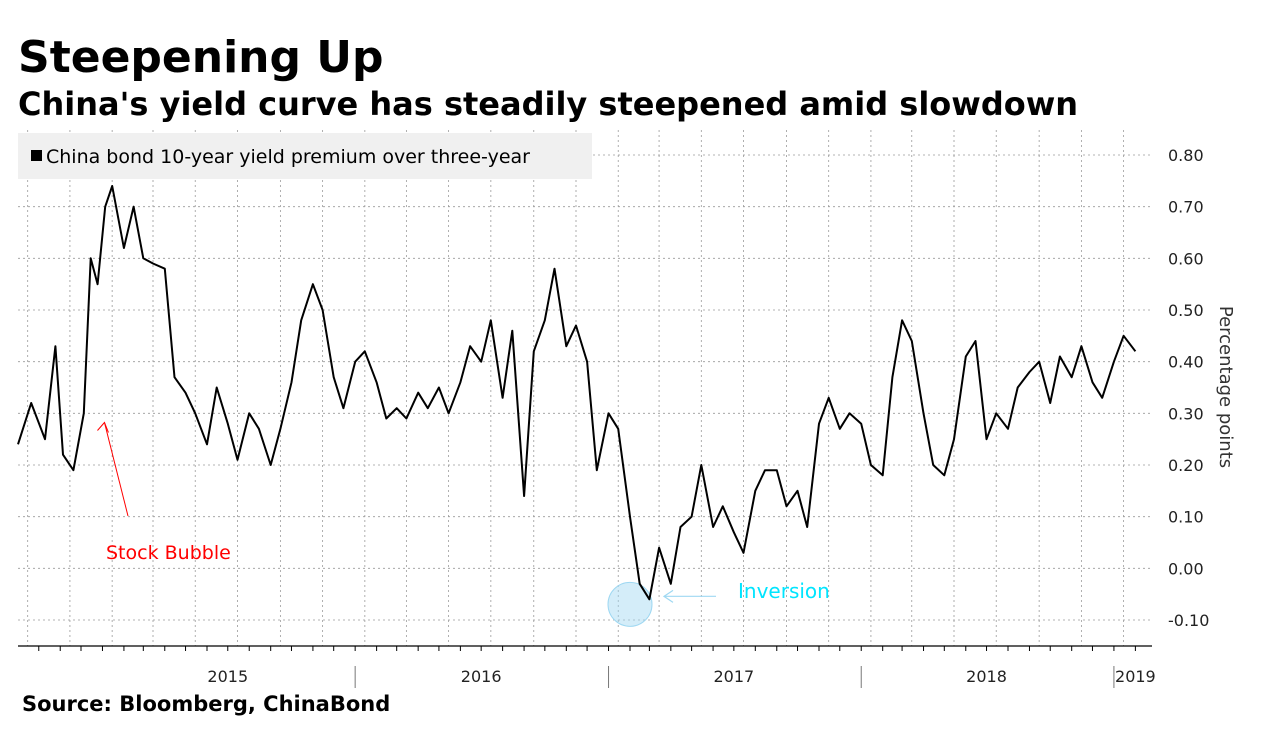 The height and width of the screenshot is (745, 1275). Describe the element at coordinates (1186, 258) in the screenshot. I see `y-tick-label: 0.60` at that location.